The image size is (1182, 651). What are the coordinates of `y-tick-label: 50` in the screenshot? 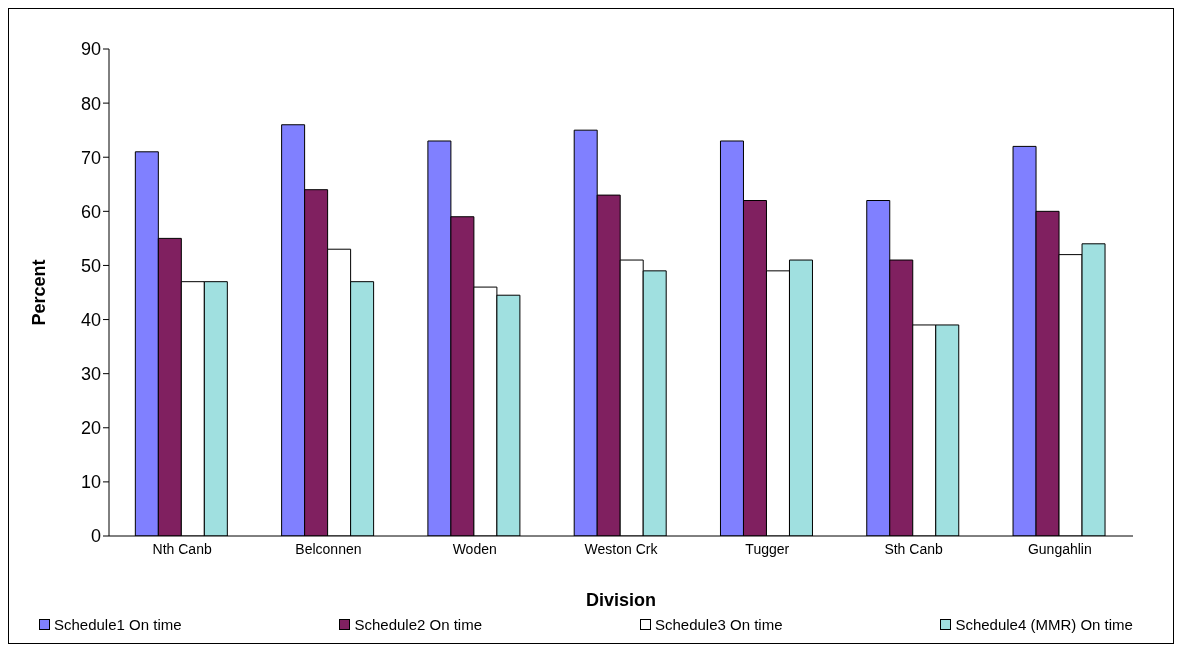 It's located at (90, 265).